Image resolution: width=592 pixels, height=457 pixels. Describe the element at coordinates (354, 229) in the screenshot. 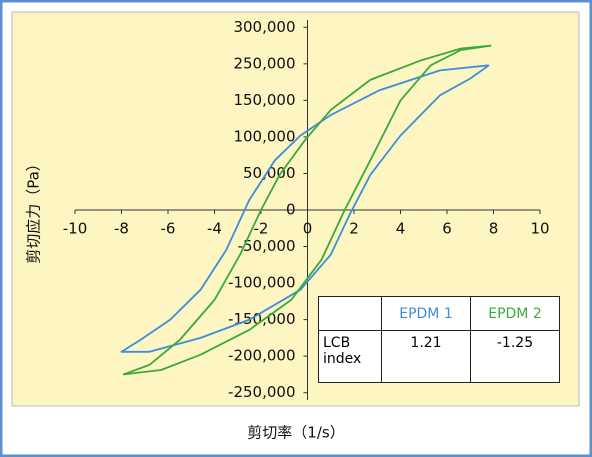

I see `x-tick-label: 2` at that location.